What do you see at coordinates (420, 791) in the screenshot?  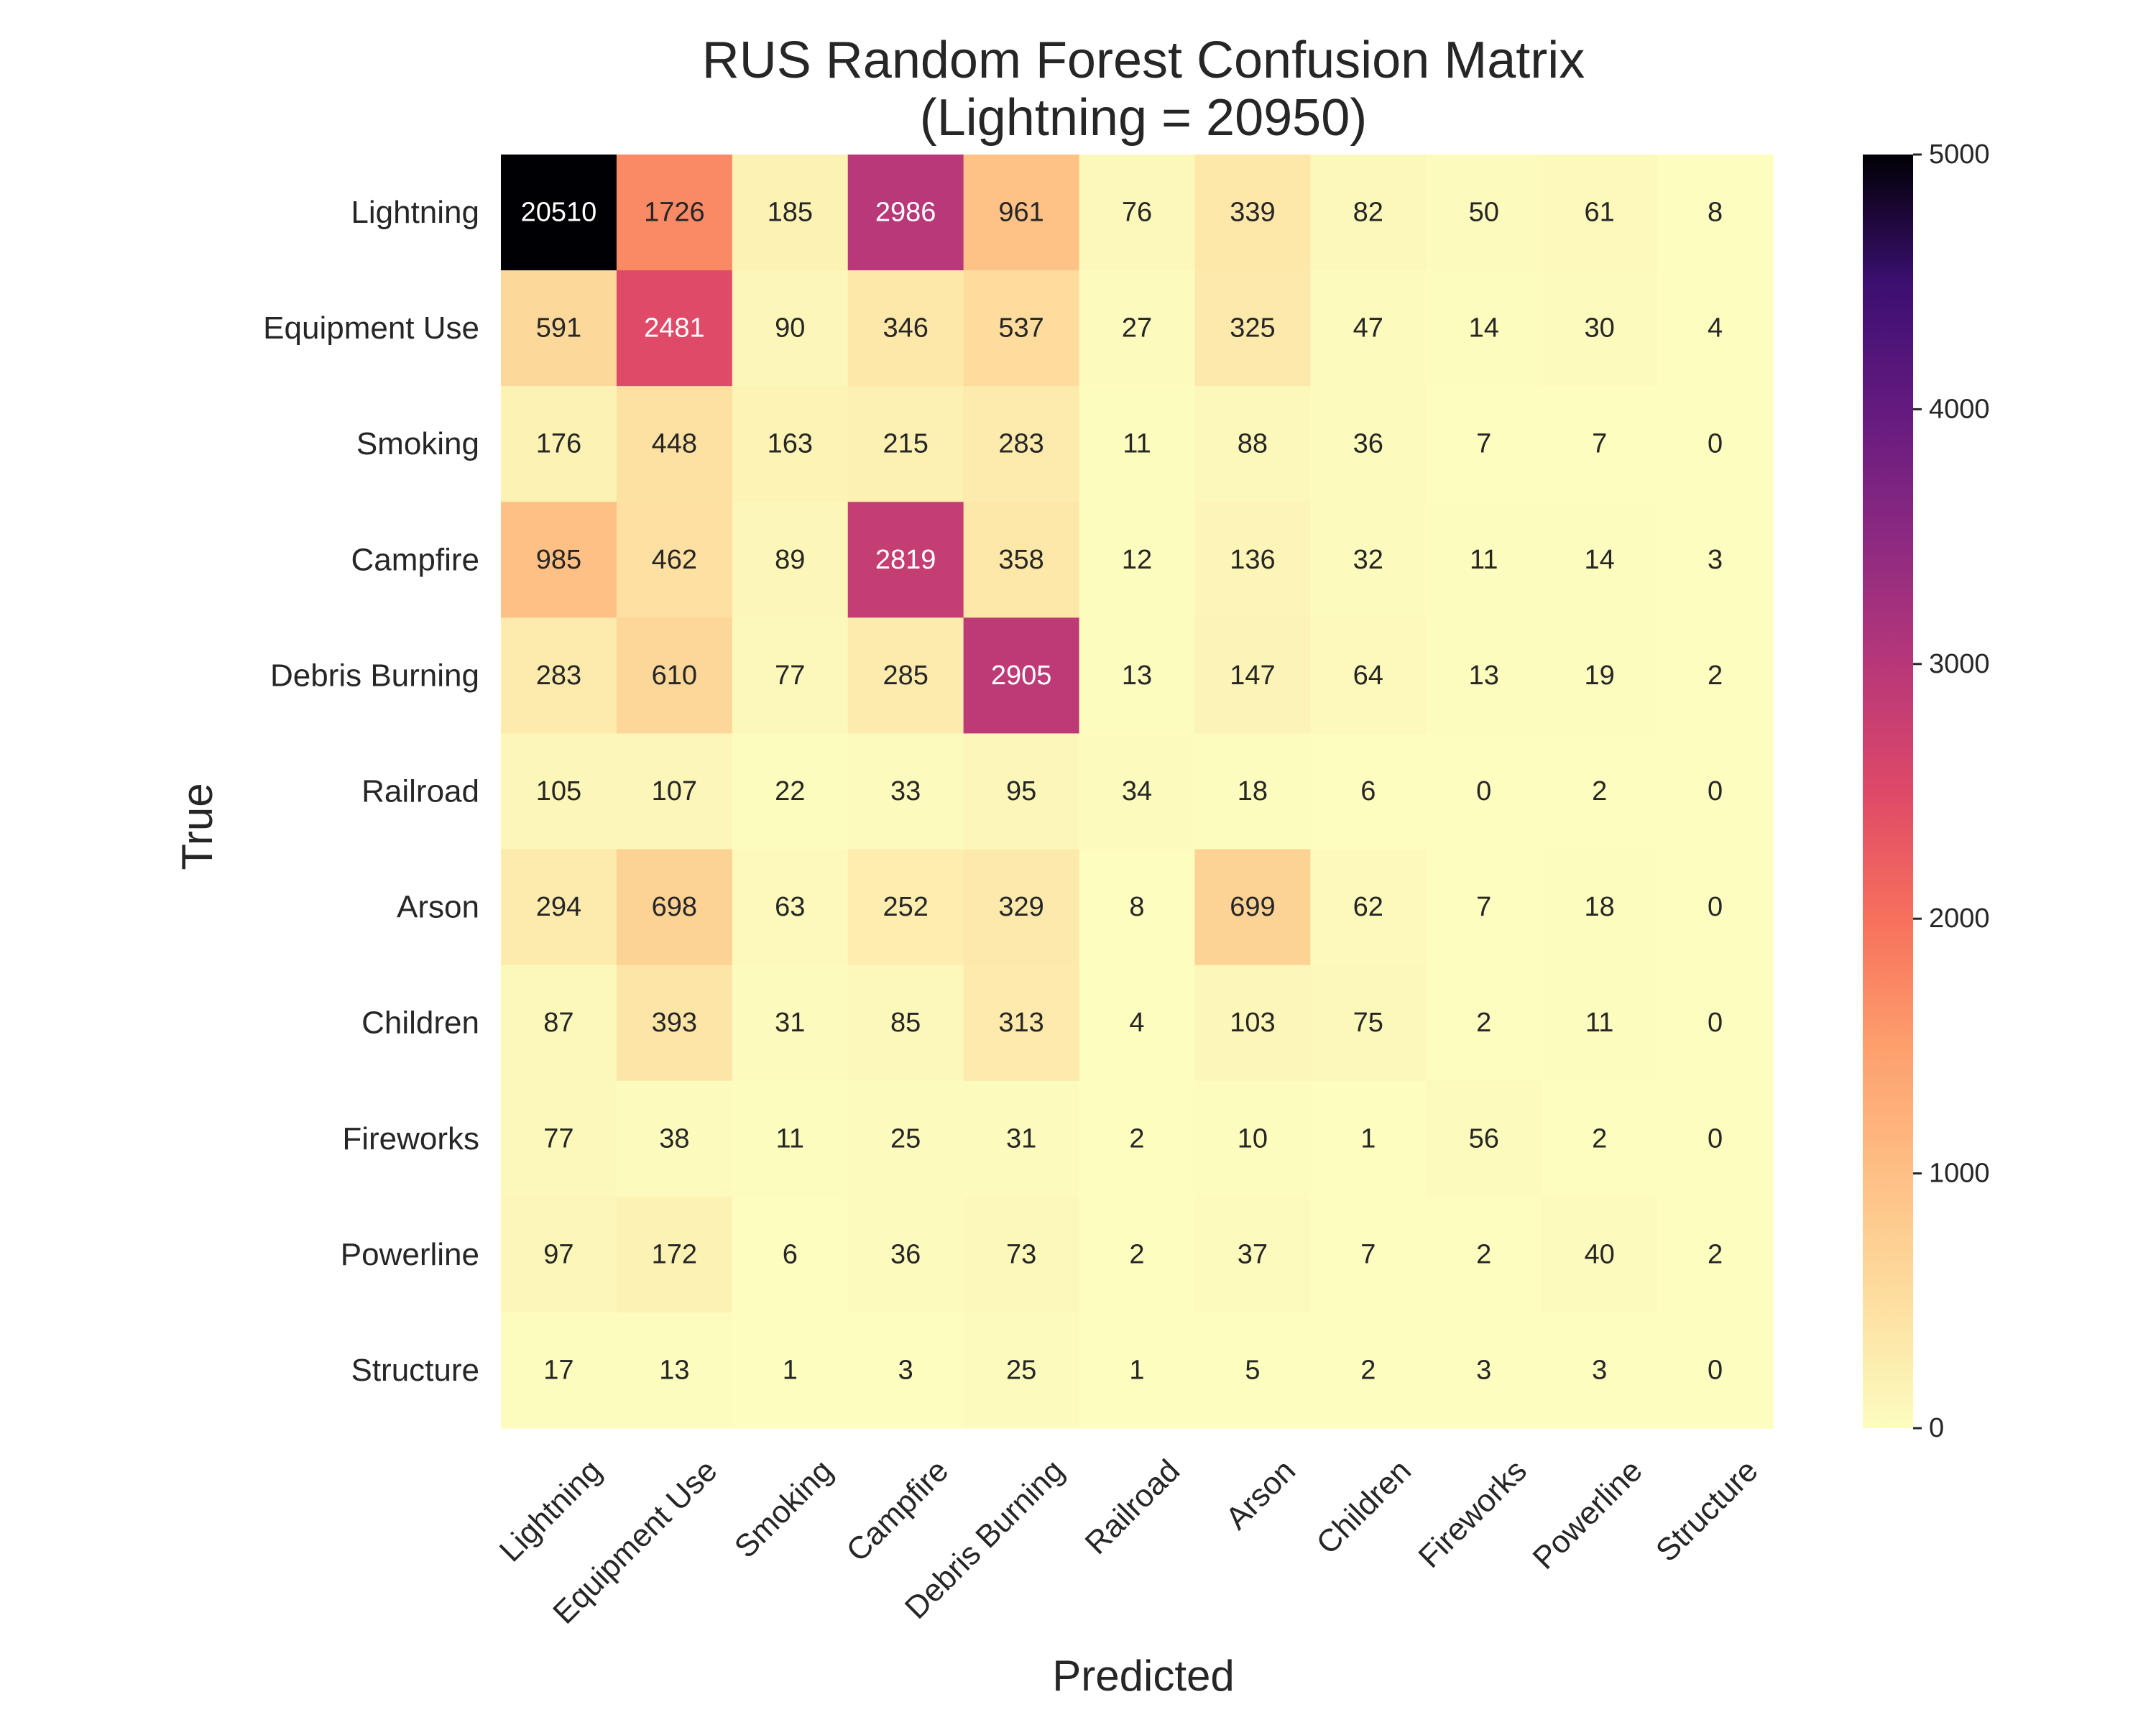 I see `y-tick-label: Railroad` at bounding box center [420, 791].